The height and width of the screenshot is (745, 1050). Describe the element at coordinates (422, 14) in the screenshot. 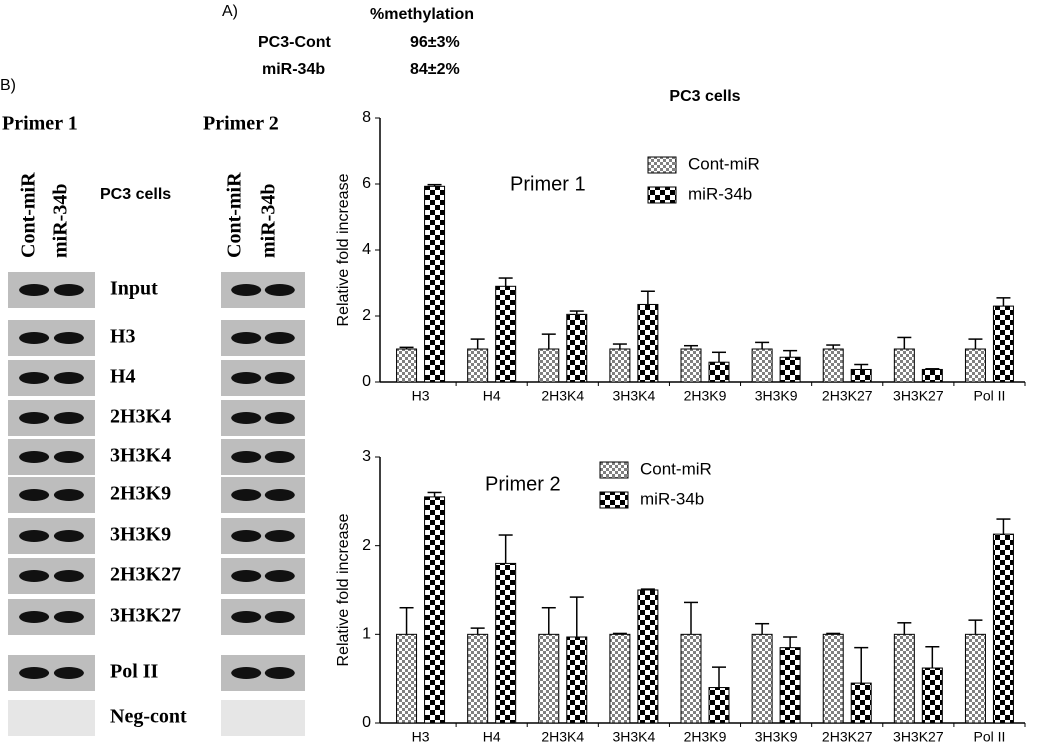

I see `table-header: %methylation` at that location.